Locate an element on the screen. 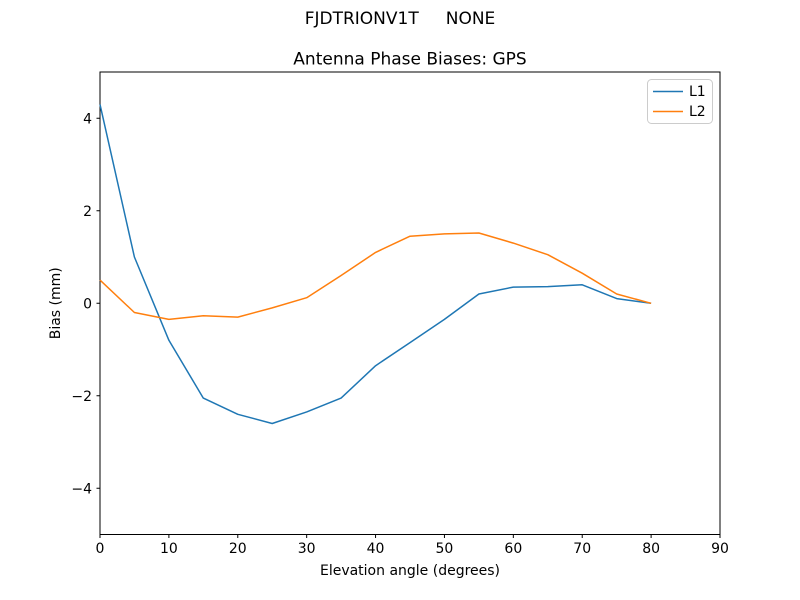 The height and width of the screenshot is (600, 800). y-axis-label: Bias (mm) is located at coordinates (56, 303).